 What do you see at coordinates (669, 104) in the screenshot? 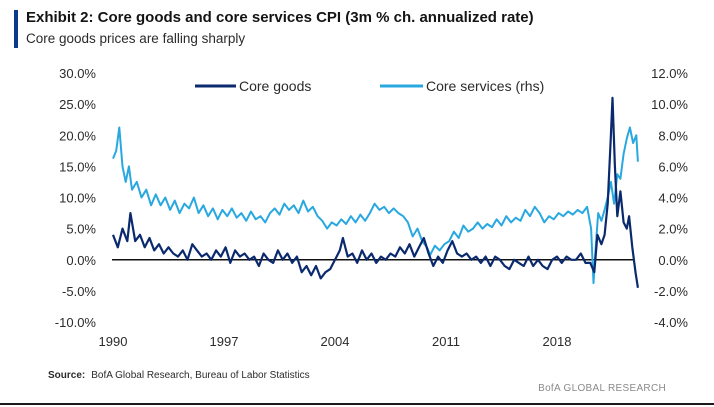
I see `y-right-tick-label: 10.0%` at bounding box center [669, 104].